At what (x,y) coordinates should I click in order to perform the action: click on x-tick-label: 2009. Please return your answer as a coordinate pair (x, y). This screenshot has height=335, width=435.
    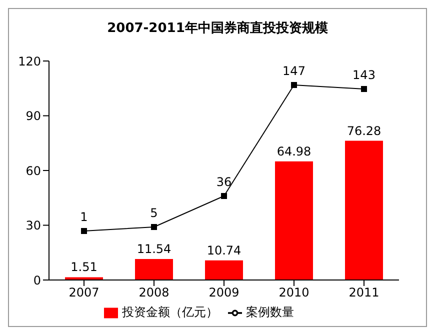
    Looking at the image, I should click on (224, 293).